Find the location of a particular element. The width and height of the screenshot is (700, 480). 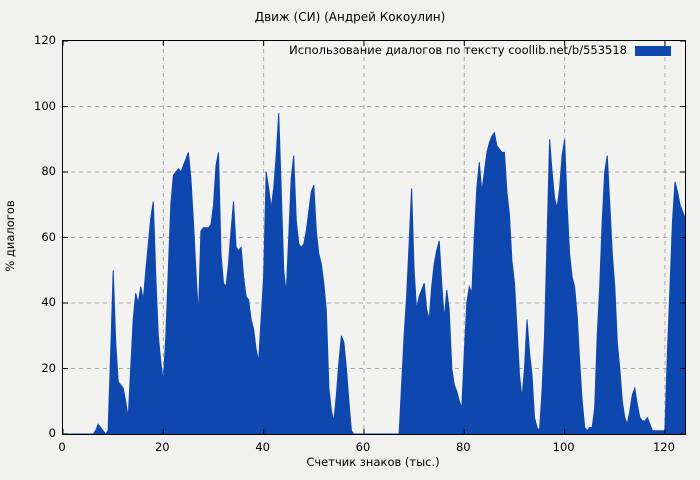

y-tick-label: 120 is located at coordinates (45, 40).